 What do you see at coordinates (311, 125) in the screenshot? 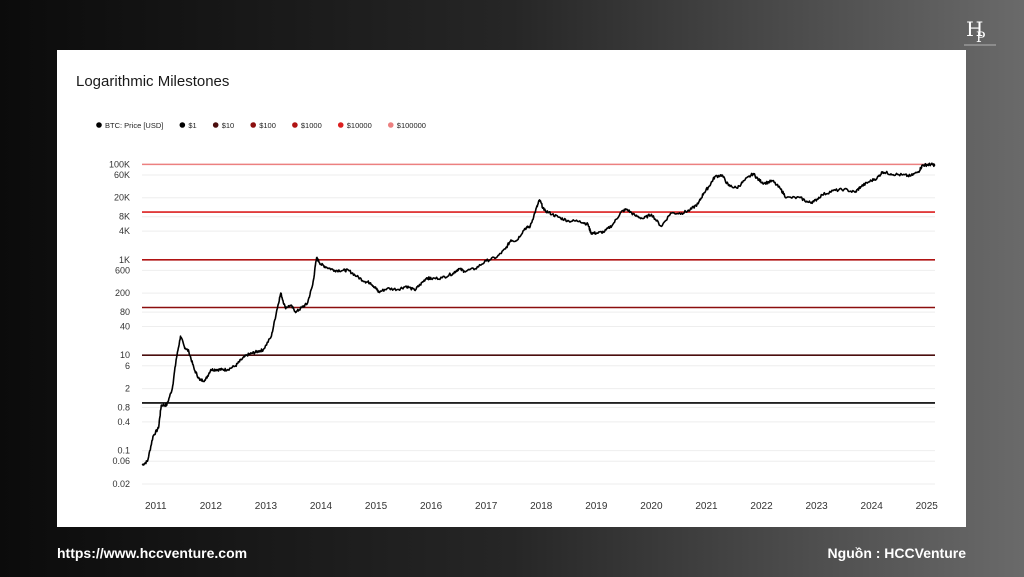
I see `legend-label: $1000` at bounding box center [311, 125].